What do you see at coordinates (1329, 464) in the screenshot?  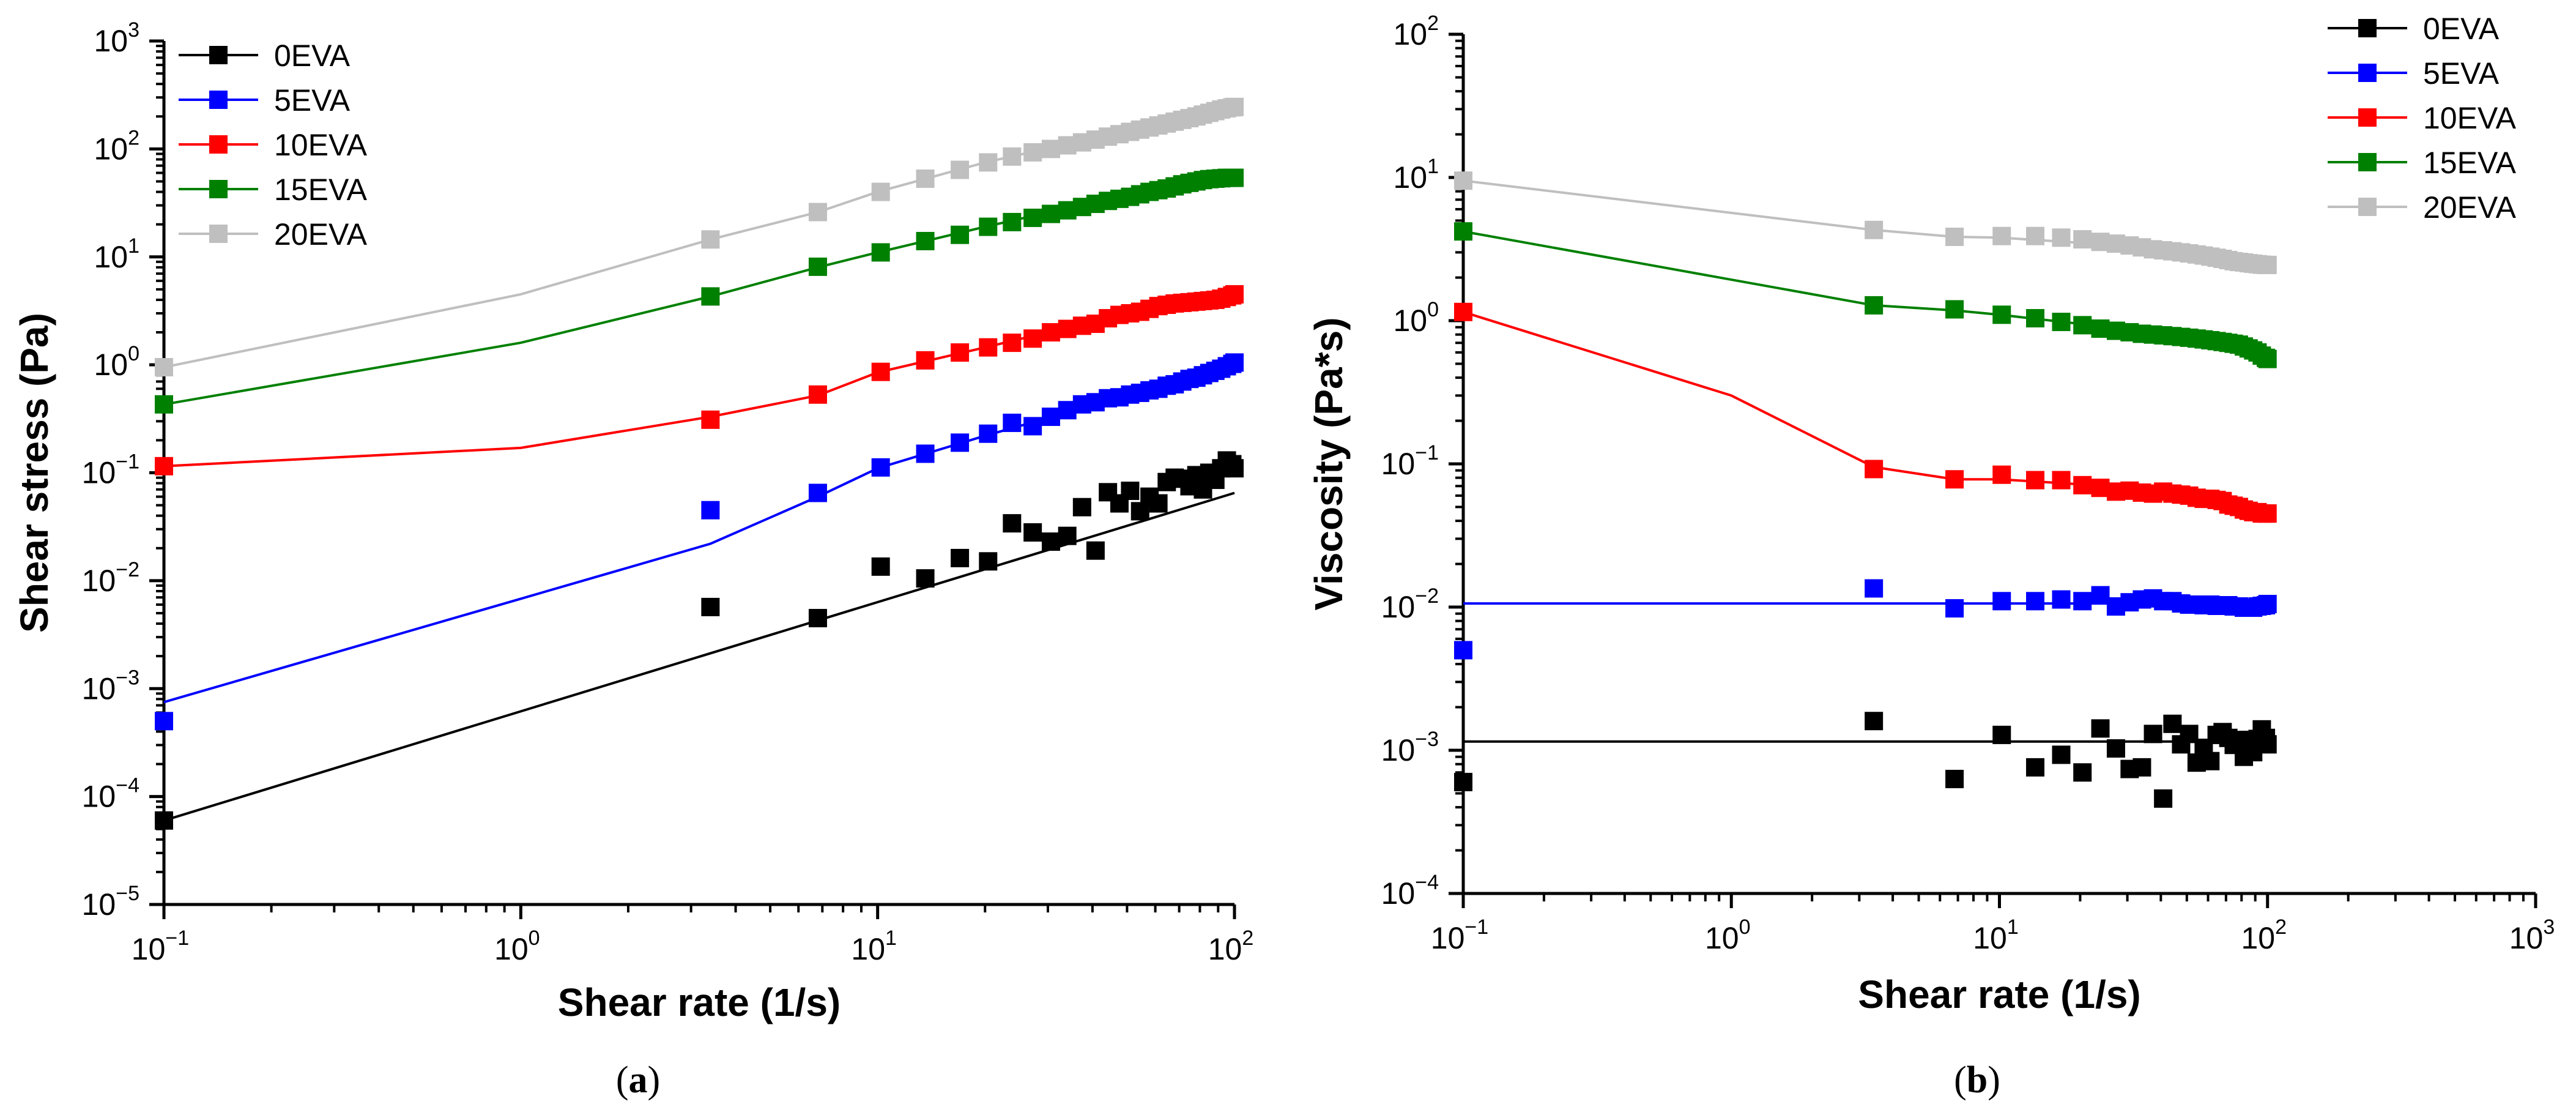 I see `y-axis-title: Viscosity (Pa*s)` at bounding box center [1329, 464].